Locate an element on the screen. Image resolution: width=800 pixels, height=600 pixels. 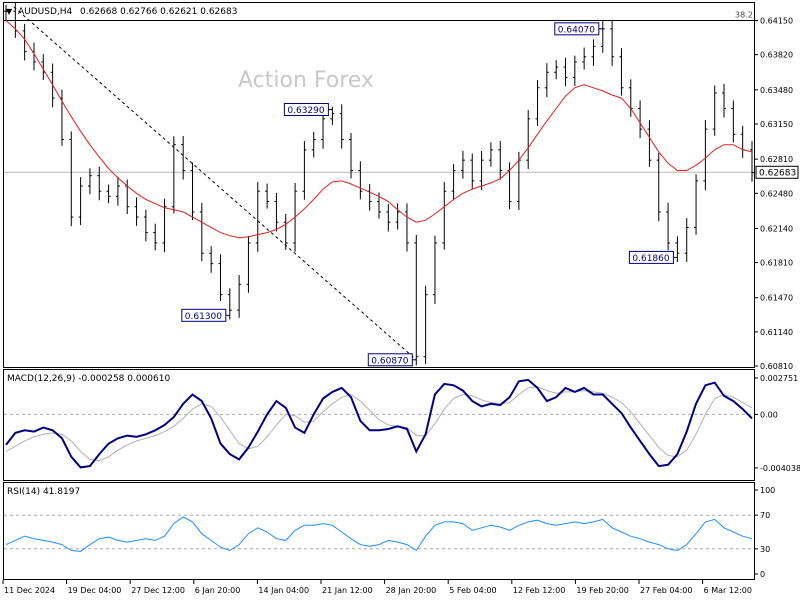
rsi-title: RSI(14) 41.8197 is located at coordinates (43, 492).